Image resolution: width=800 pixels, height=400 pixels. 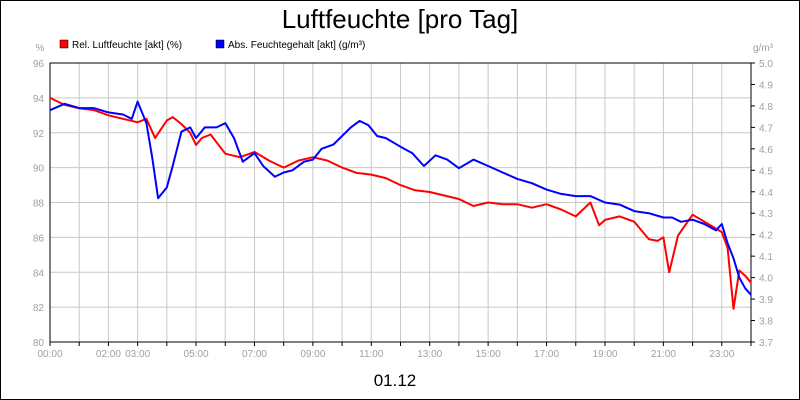 I want to click on legend-swatch-relative-humidity, so click(x=64, y=44).